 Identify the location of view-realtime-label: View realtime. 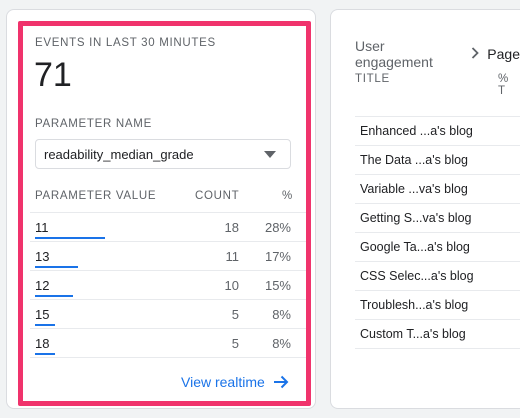
(223, 382).